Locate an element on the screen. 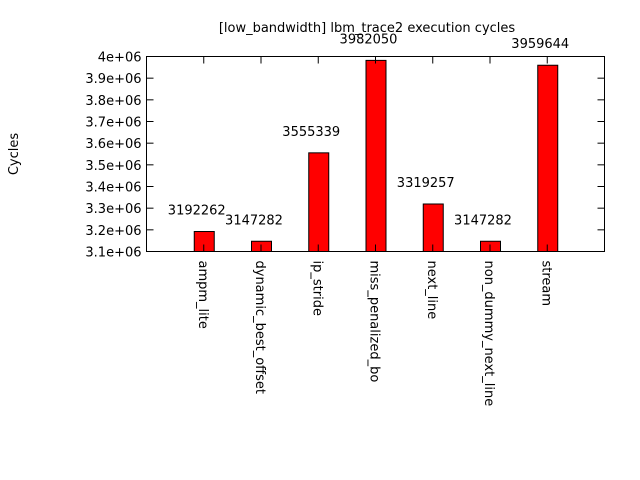  y-tick-label: 3.5e+06 is located at coordinates (113, 166).